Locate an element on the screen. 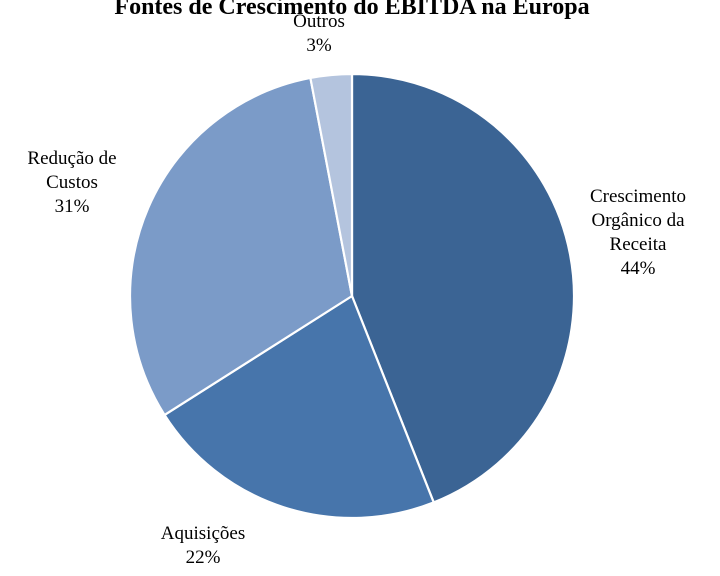  slice-category-label: Receita is located at coordinates (639, 244).